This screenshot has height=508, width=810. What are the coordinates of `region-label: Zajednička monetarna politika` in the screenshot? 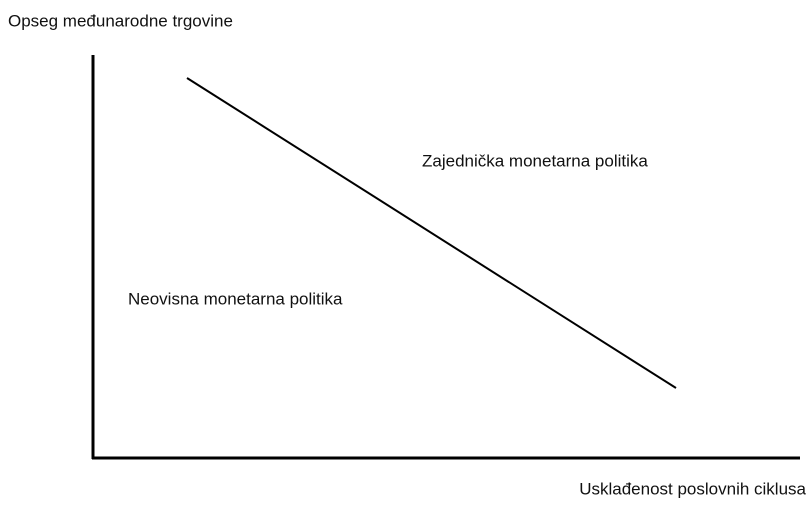 It's located at (535, 160).